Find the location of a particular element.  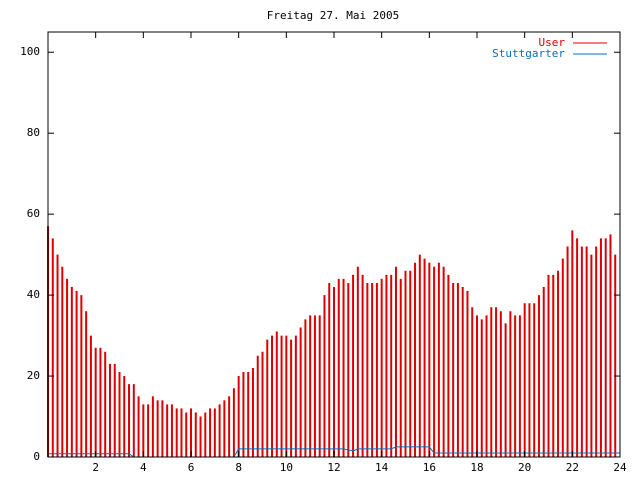

legend-label: User is located at coordinates (552, 42).